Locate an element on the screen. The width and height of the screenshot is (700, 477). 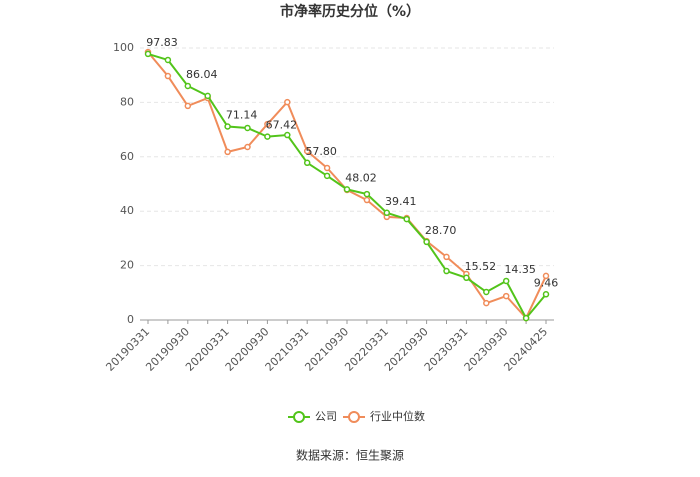
data-label: 71.14 is located at coordinates (242, 114).